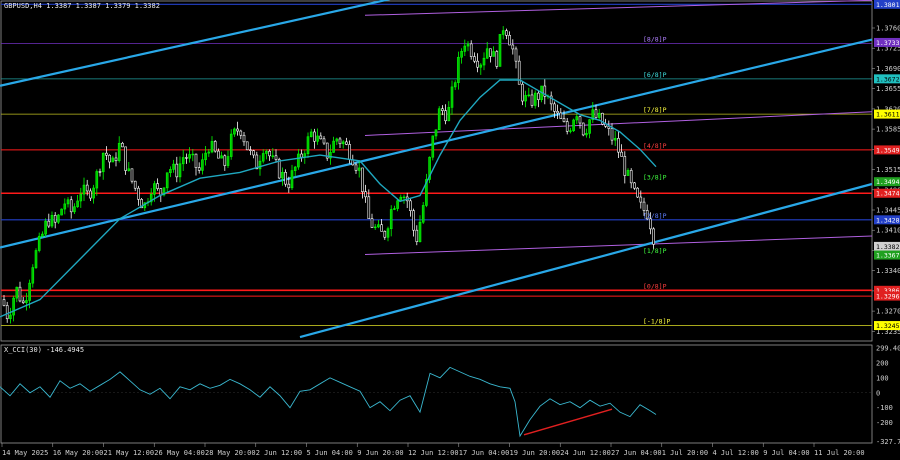  Describe the element at coordinates (839, 453) in the screenshot. I see `time-tick-label: 11 Jul 20:00` at that location.